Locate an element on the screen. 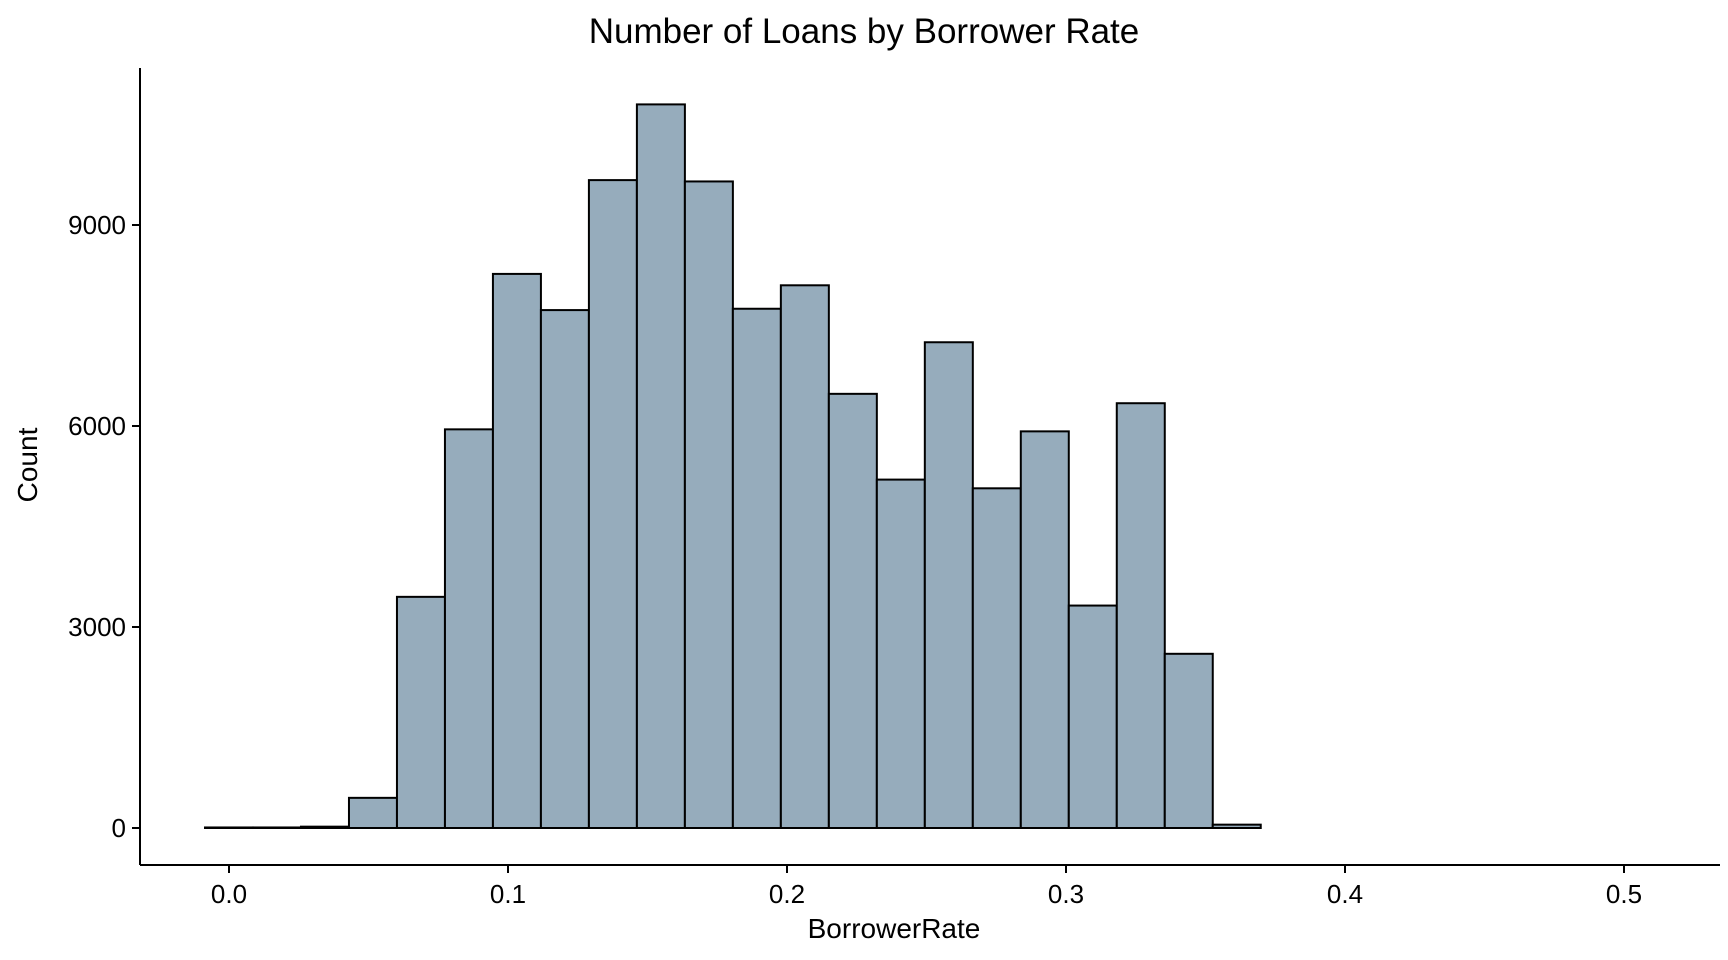  x-tick-label: 0.5 is located at coordinates (1624, 894).